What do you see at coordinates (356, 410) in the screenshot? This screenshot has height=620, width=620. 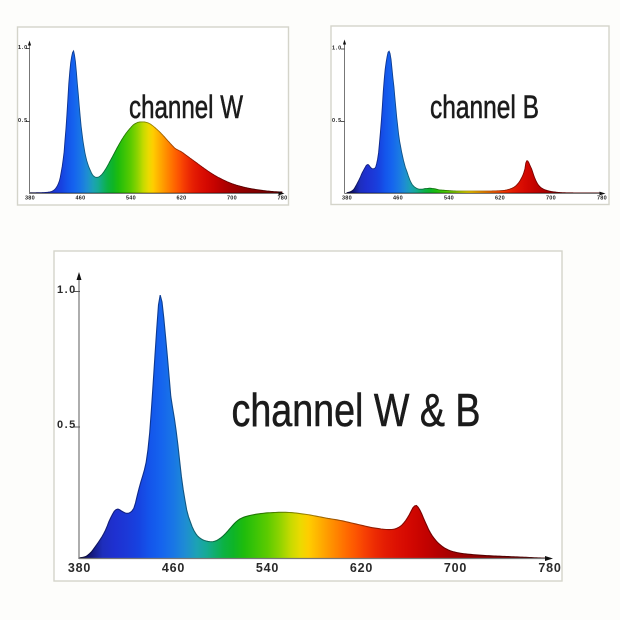 I see `svg-text: channel W & B` at bounding box center [356, 410].